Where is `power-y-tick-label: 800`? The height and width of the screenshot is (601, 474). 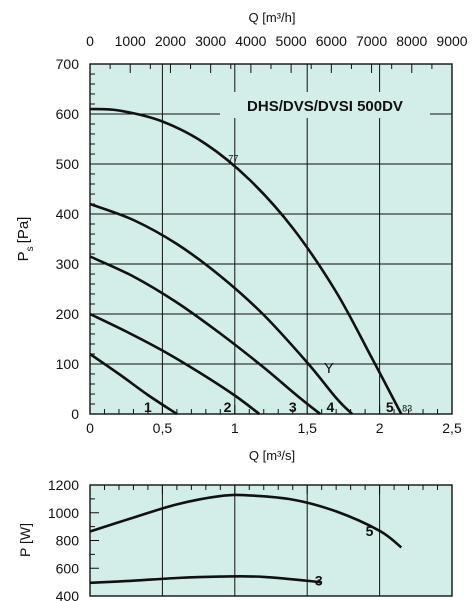
power-y-tick-label: 800 is located at coordinates (68, 541).